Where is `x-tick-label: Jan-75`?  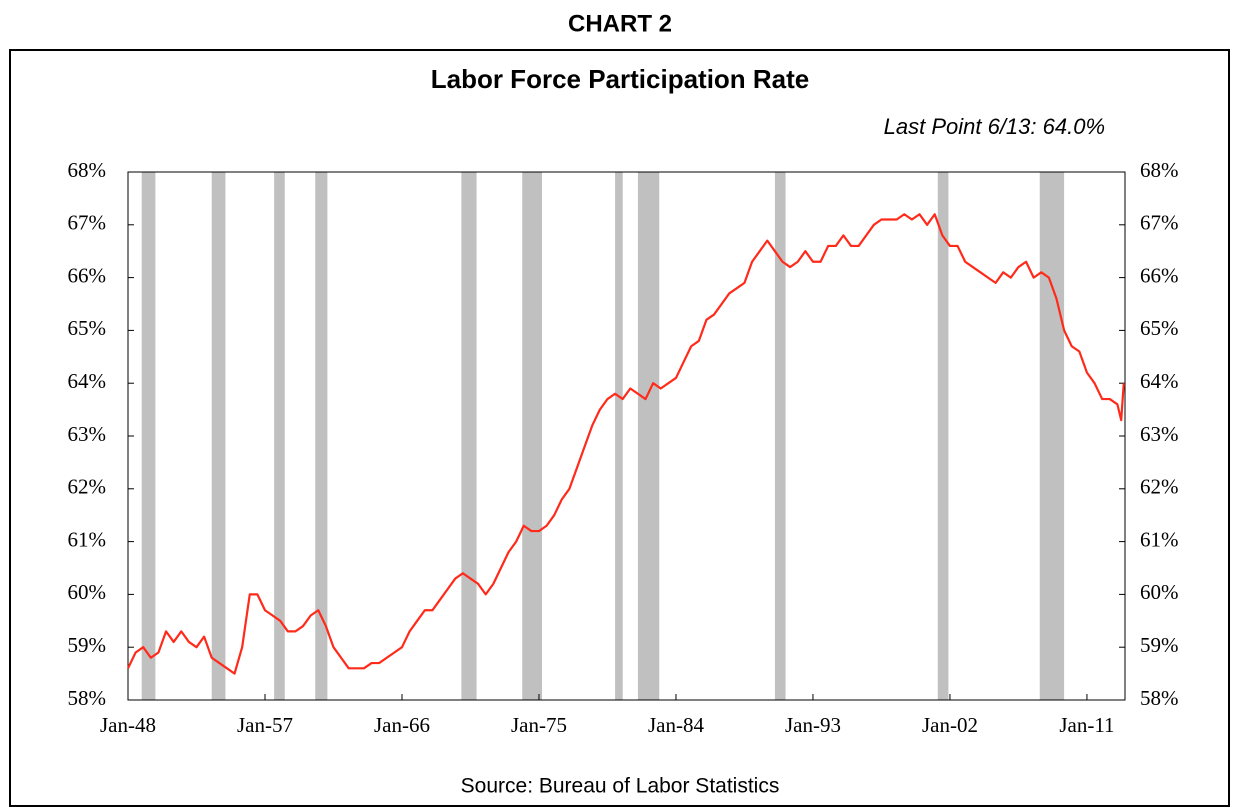 x-tick-label: Jan-75 is located at coordinates (539, 725).